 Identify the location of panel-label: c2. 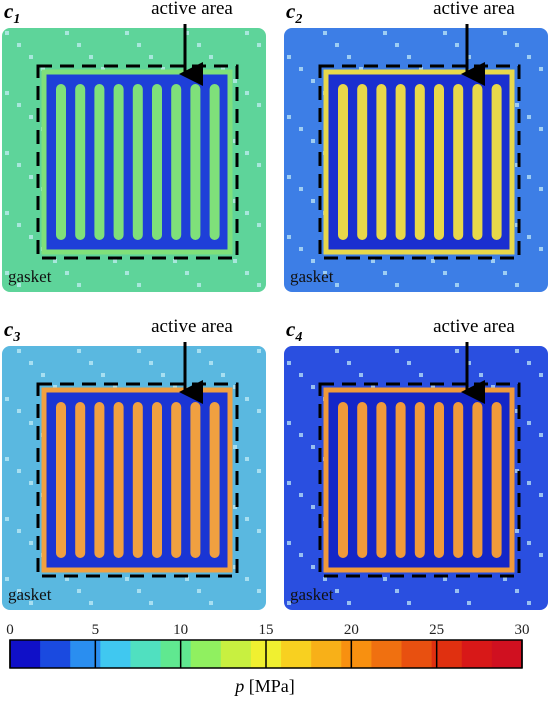
(294, 13).